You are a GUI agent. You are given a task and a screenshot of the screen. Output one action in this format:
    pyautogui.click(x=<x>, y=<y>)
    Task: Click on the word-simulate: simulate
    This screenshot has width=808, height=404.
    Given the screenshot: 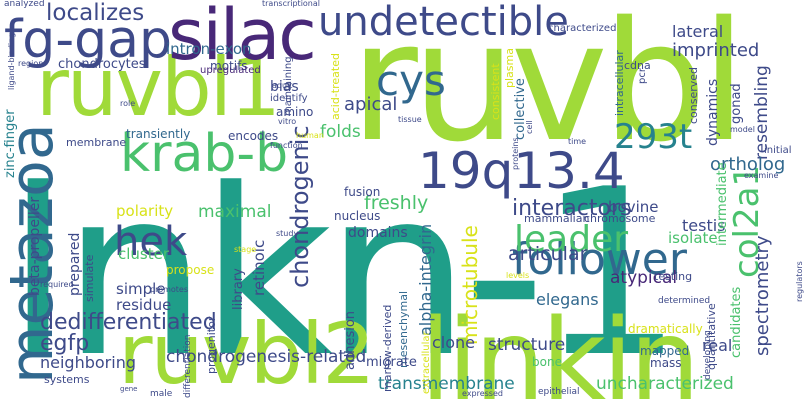 What is the action you would take?
    pyautogui.click(x=89, y=278)
    